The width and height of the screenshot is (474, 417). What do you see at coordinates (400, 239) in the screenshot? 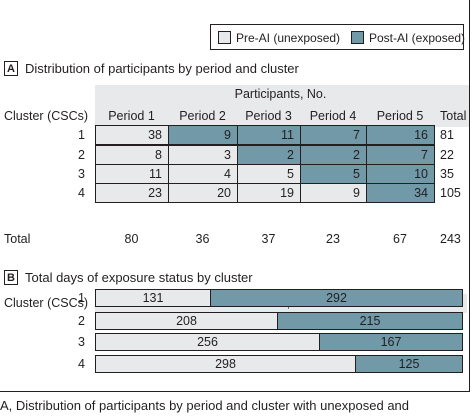
I see `column-total: 67` at bounding box center [400, 239].